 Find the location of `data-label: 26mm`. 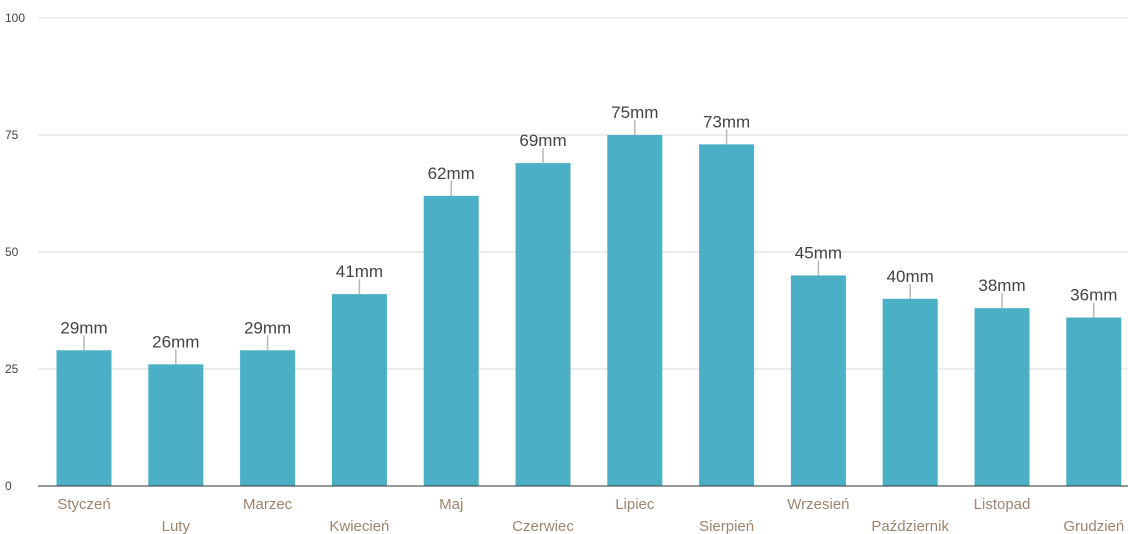

data-label: 26mm is located at coordinates (175, 341).